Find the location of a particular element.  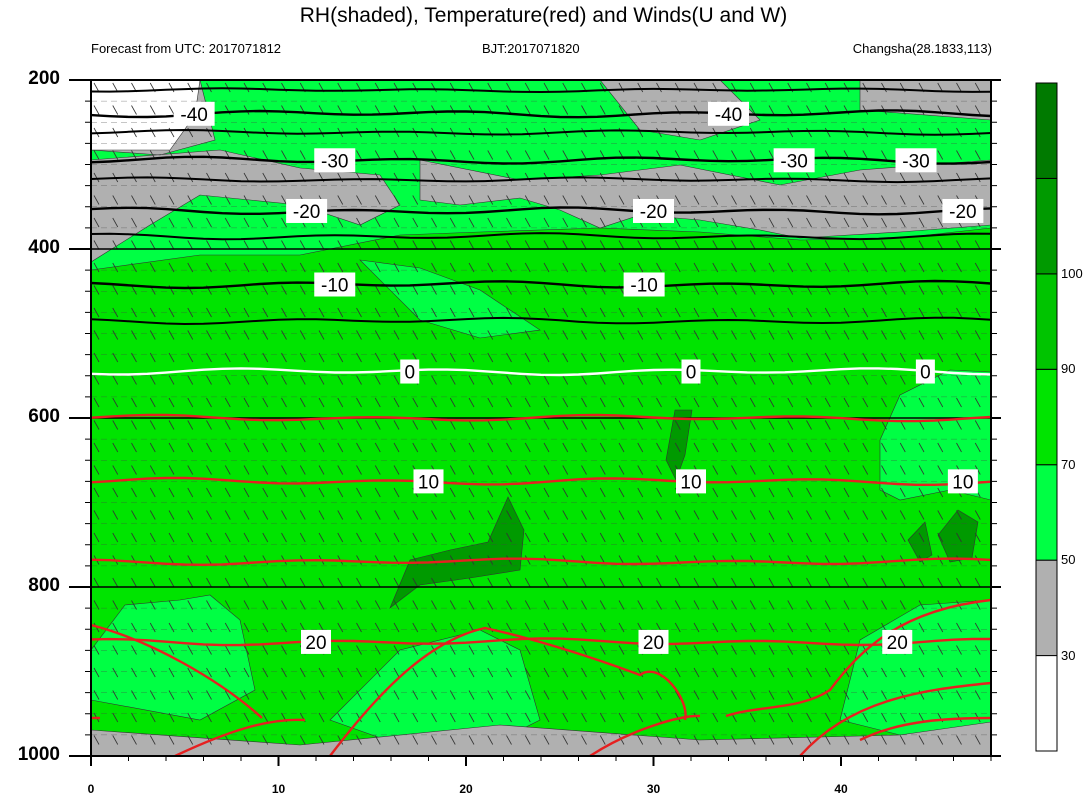

contour-label-box is located at coordinates (653, 641).